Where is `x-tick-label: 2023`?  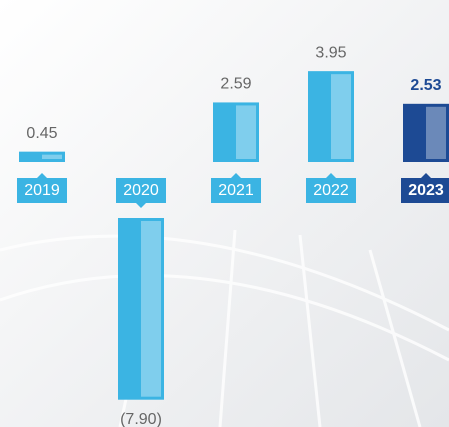 x-tick-label: 2023 is located at coordinates (426, 190).